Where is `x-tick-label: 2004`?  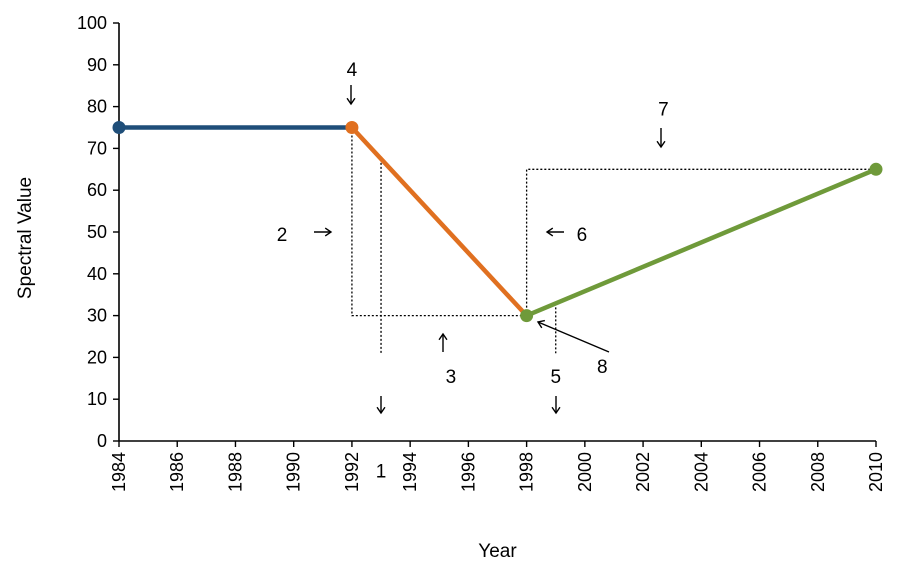 x-tick-label: 2004 is located at coordinates (701, 472).